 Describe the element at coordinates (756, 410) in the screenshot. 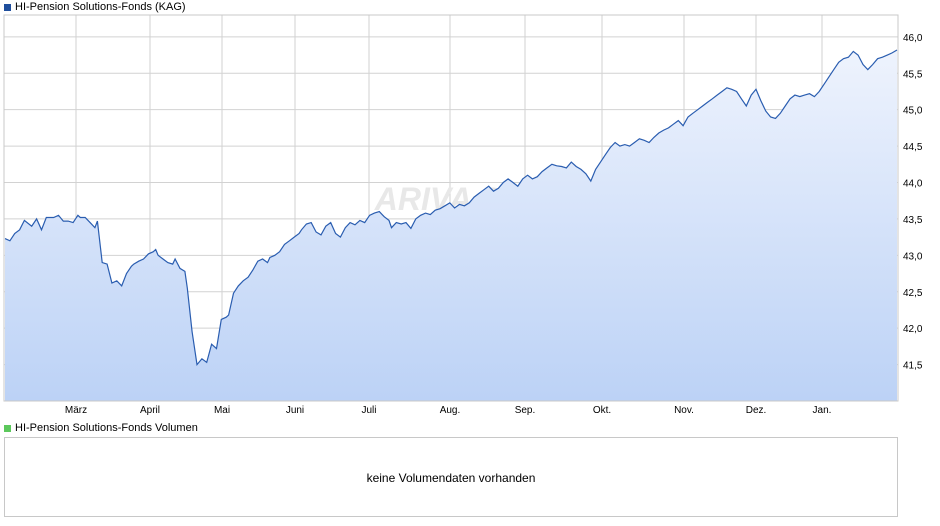

I see `x-tick-label: Dez.` at that location.